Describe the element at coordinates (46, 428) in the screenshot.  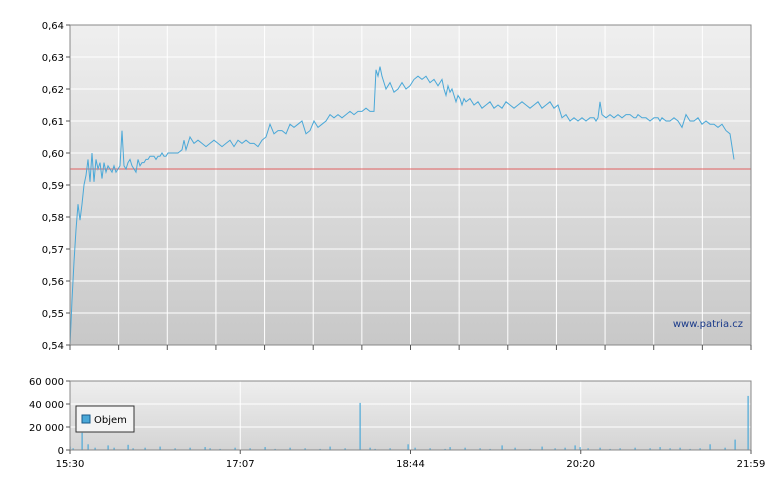
I see `volume-y-tick-label: 20 000` at that location.